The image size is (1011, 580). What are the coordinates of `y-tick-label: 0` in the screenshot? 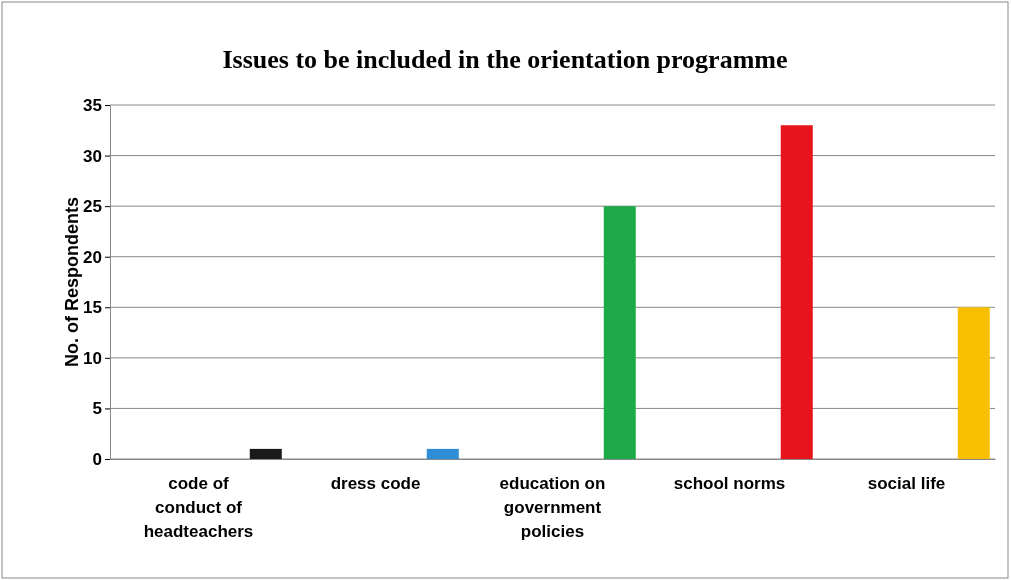 It's located at (97, 459).